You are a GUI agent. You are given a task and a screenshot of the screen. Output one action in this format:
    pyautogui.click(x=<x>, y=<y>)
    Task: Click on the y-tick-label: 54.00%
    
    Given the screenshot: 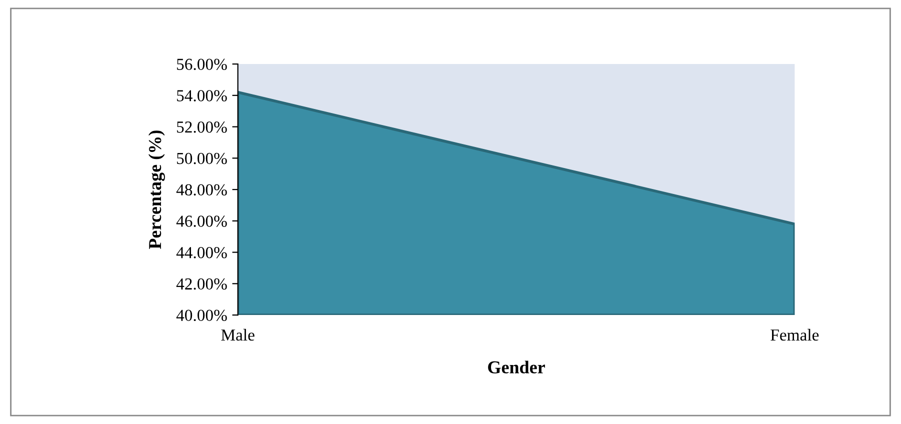 What is the action you would take?
    pyautogui.click(x=202, y=96)
    